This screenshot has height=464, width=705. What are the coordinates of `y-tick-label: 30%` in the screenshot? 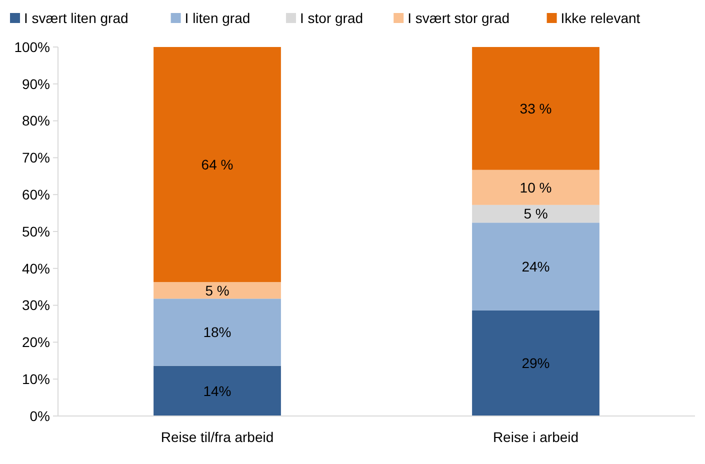 It's located at (36, 305).